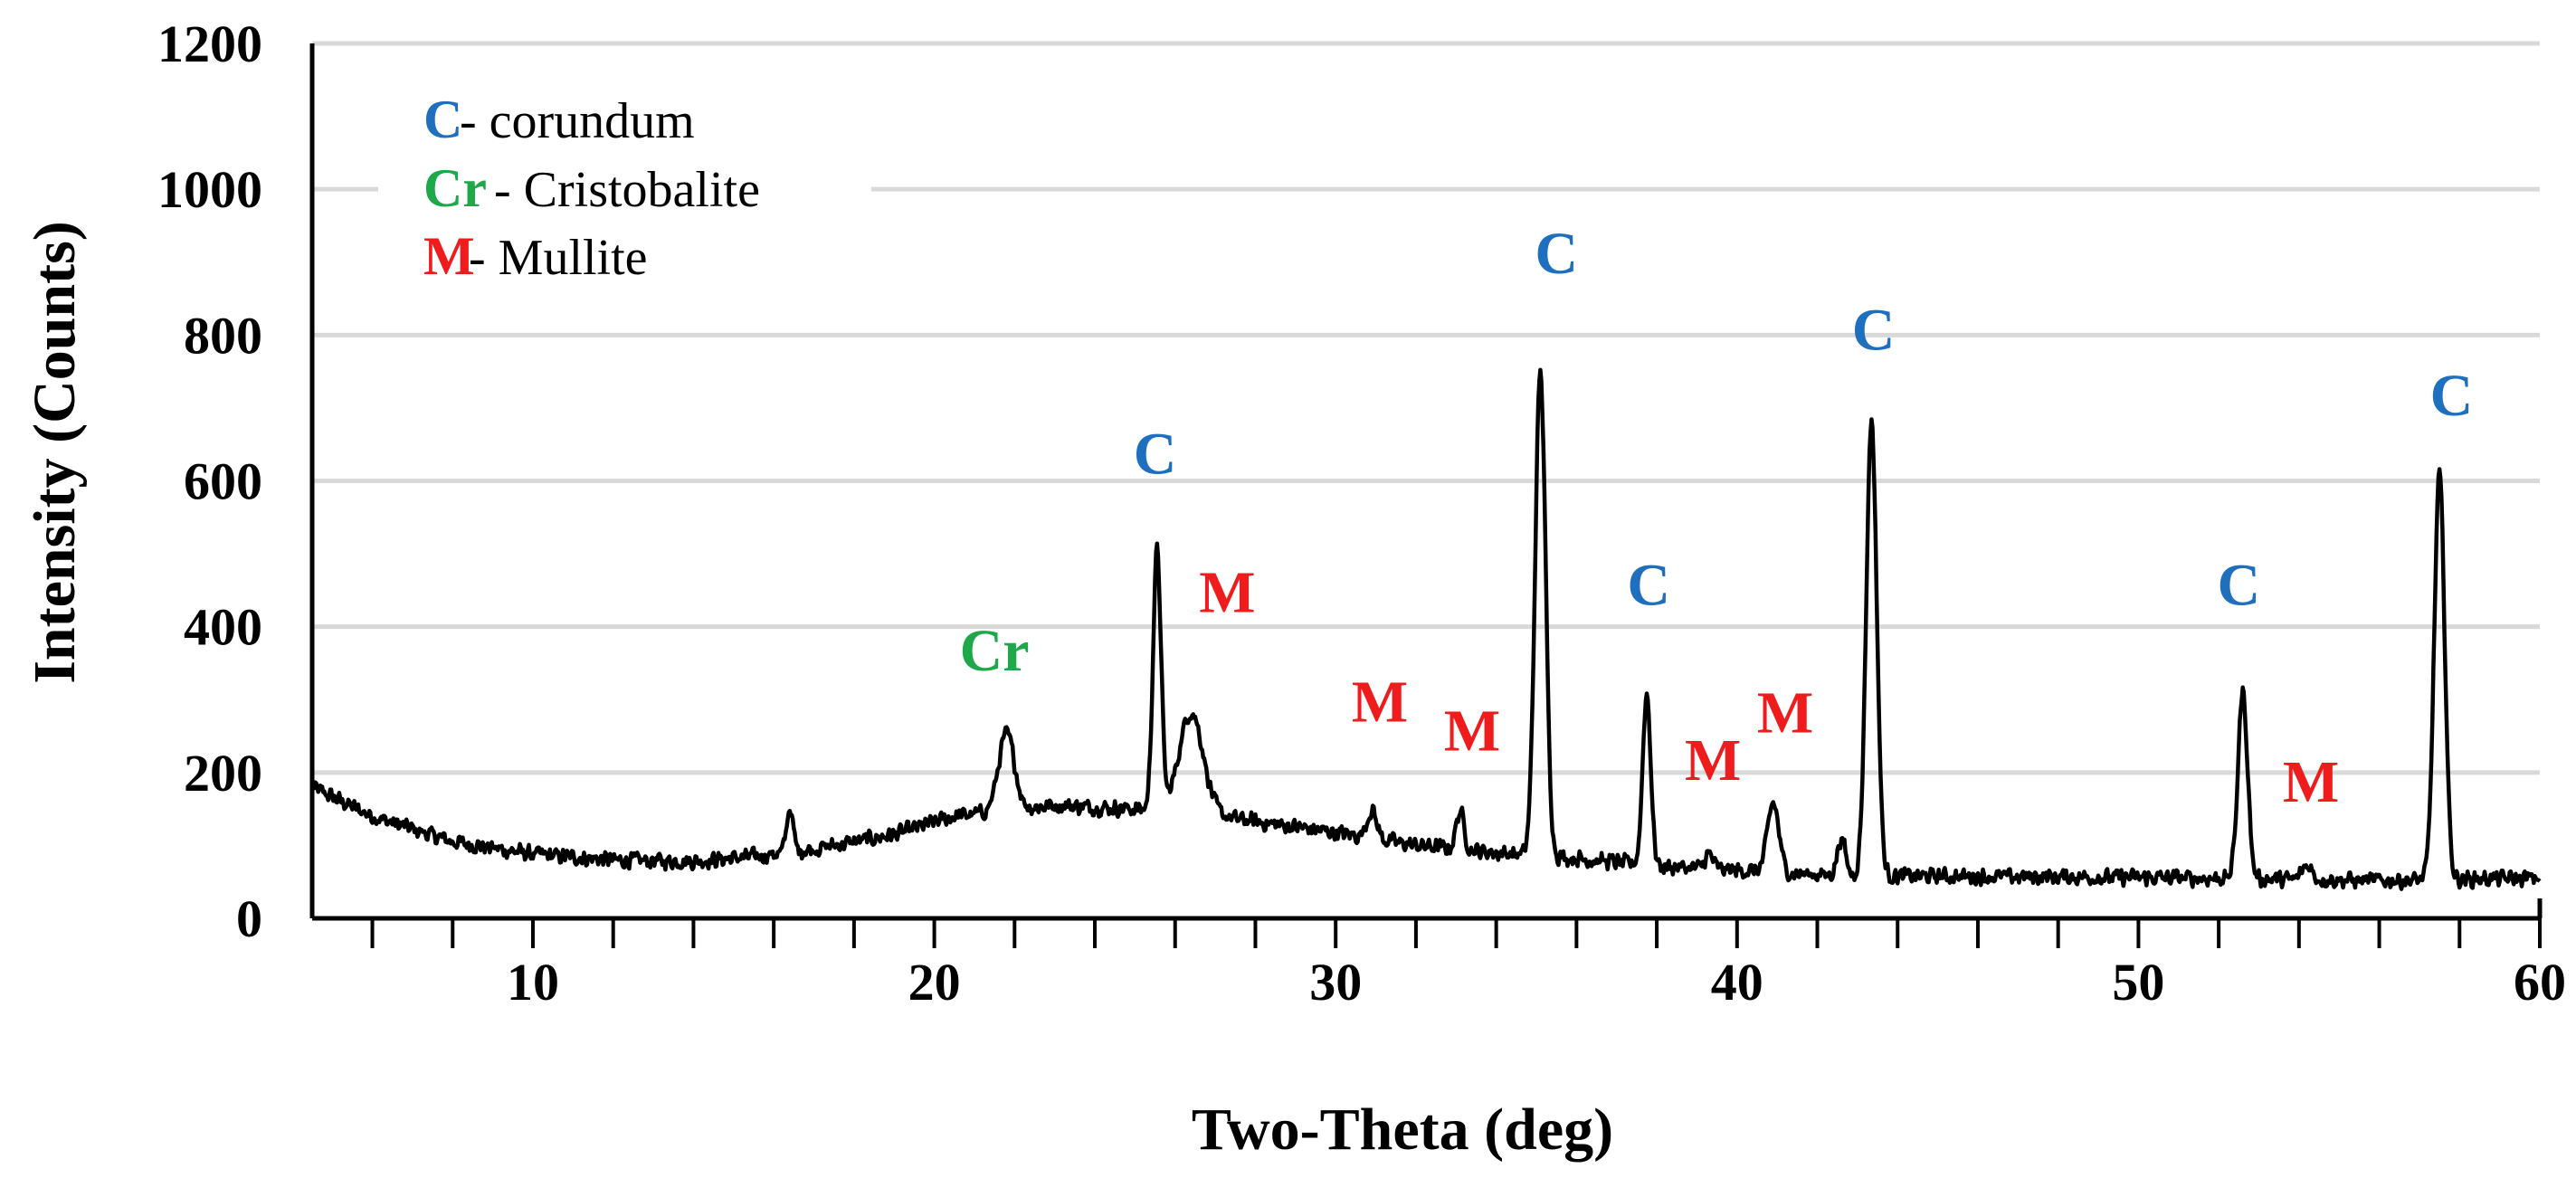 The image size is (2576, 1178). What do you see at coordinates (558, 258) in the screenshot?
I see `legend-label-mullite: - Mullite` at bounding box center [558, 258].